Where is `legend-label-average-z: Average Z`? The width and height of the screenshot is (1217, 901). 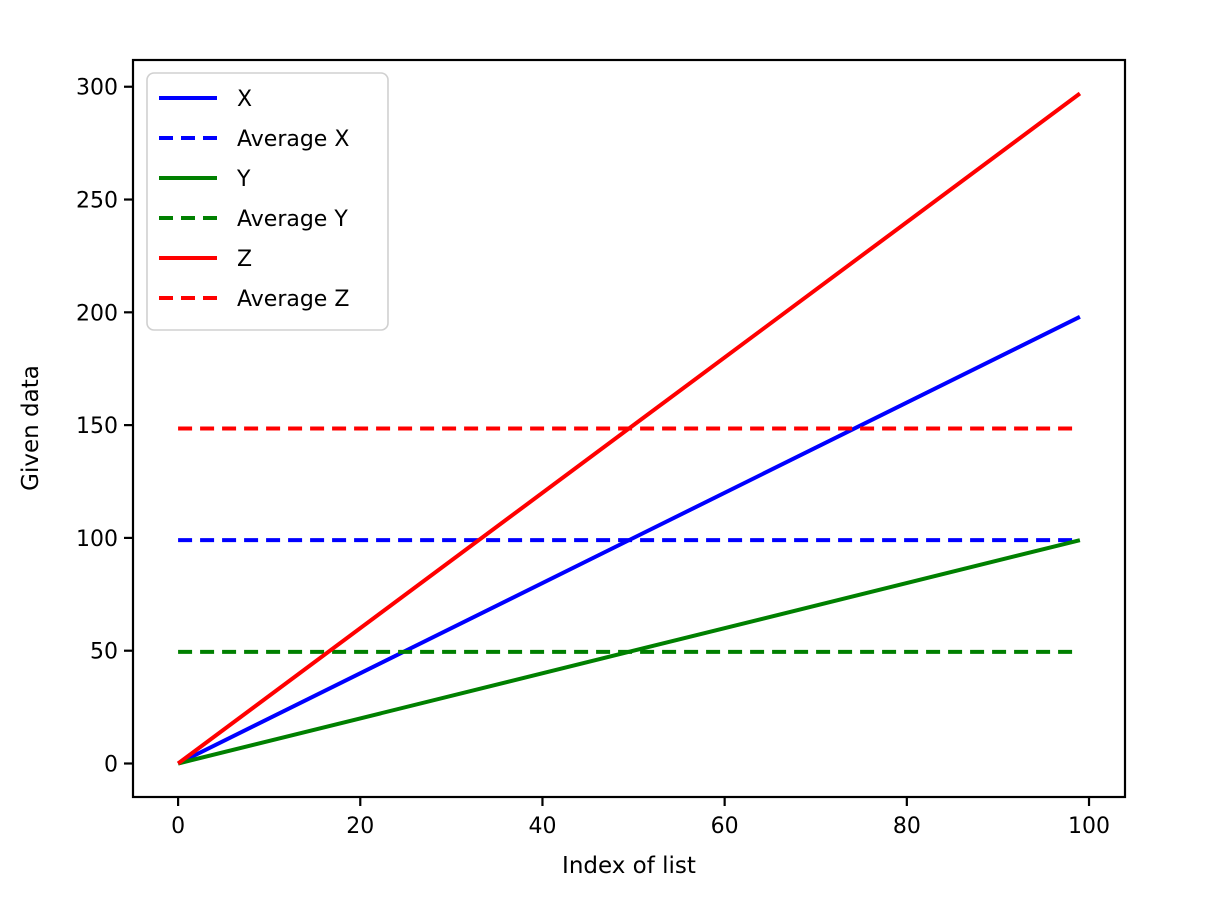
legend-label-average-z: Average Z is located at coordinates (293, 299).